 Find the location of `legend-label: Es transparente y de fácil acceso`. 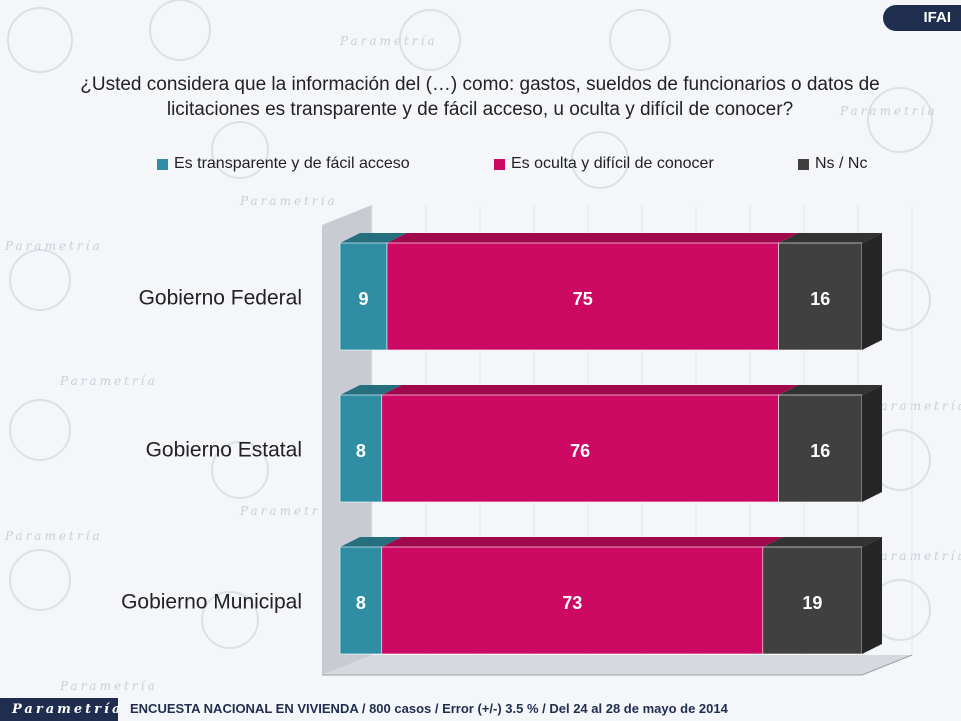

legend-label: Es transparente y de fácil acceso is located at coordinates (292, 163).